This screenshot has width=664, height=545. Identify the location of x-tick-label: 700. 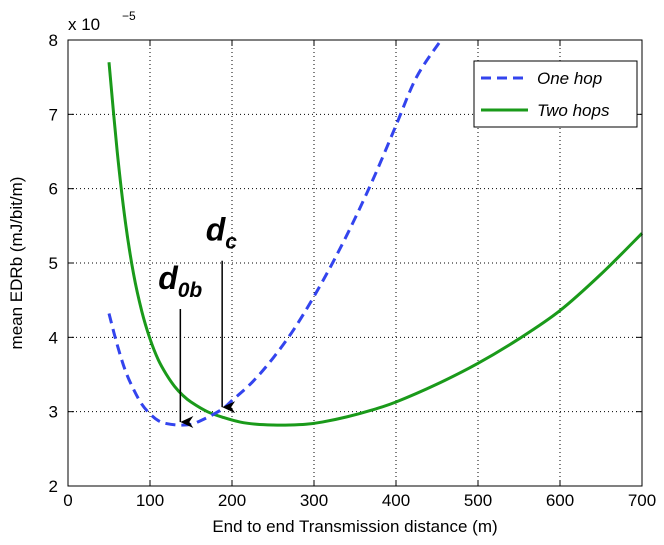
(642, 500).